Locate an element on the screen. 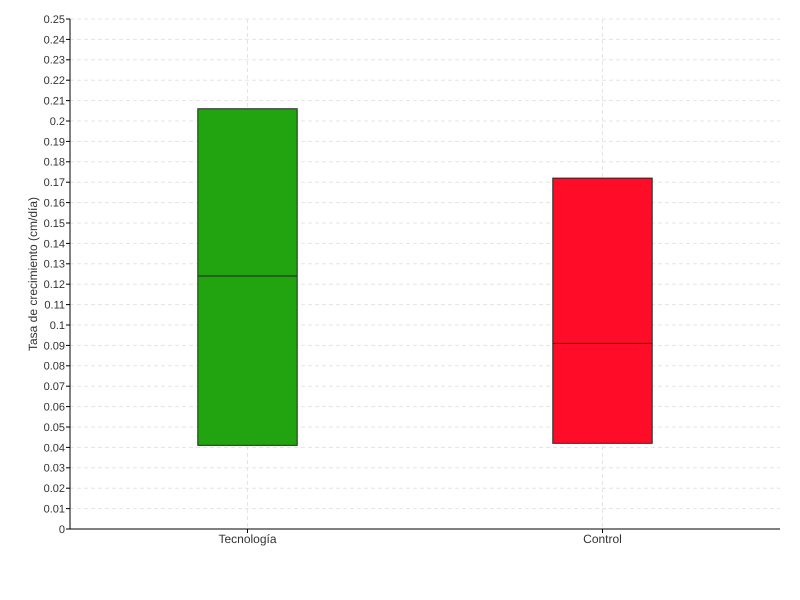  y-tick-label: 0.16 is located at coordinates (54, 203).